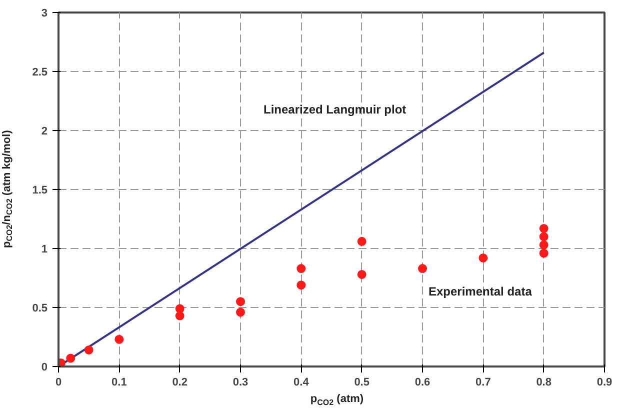 Image resolution: width=618 pixels, height=416 pixels. I want to click on x-tick-label: 0.9, so click(604, 382).